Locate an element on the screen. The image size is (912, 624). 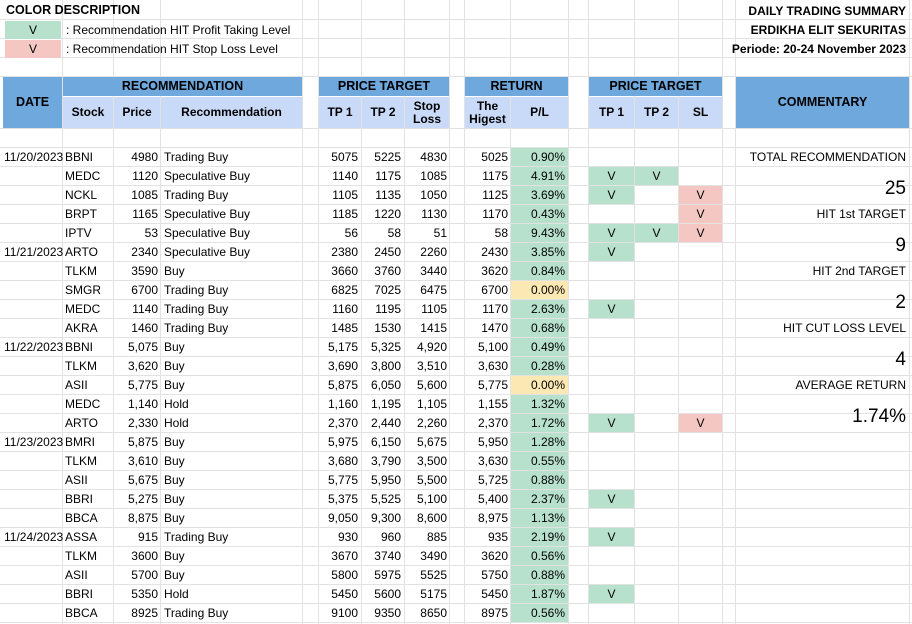
tp2-cell: 5,325 is located at coordinates (385, 347).